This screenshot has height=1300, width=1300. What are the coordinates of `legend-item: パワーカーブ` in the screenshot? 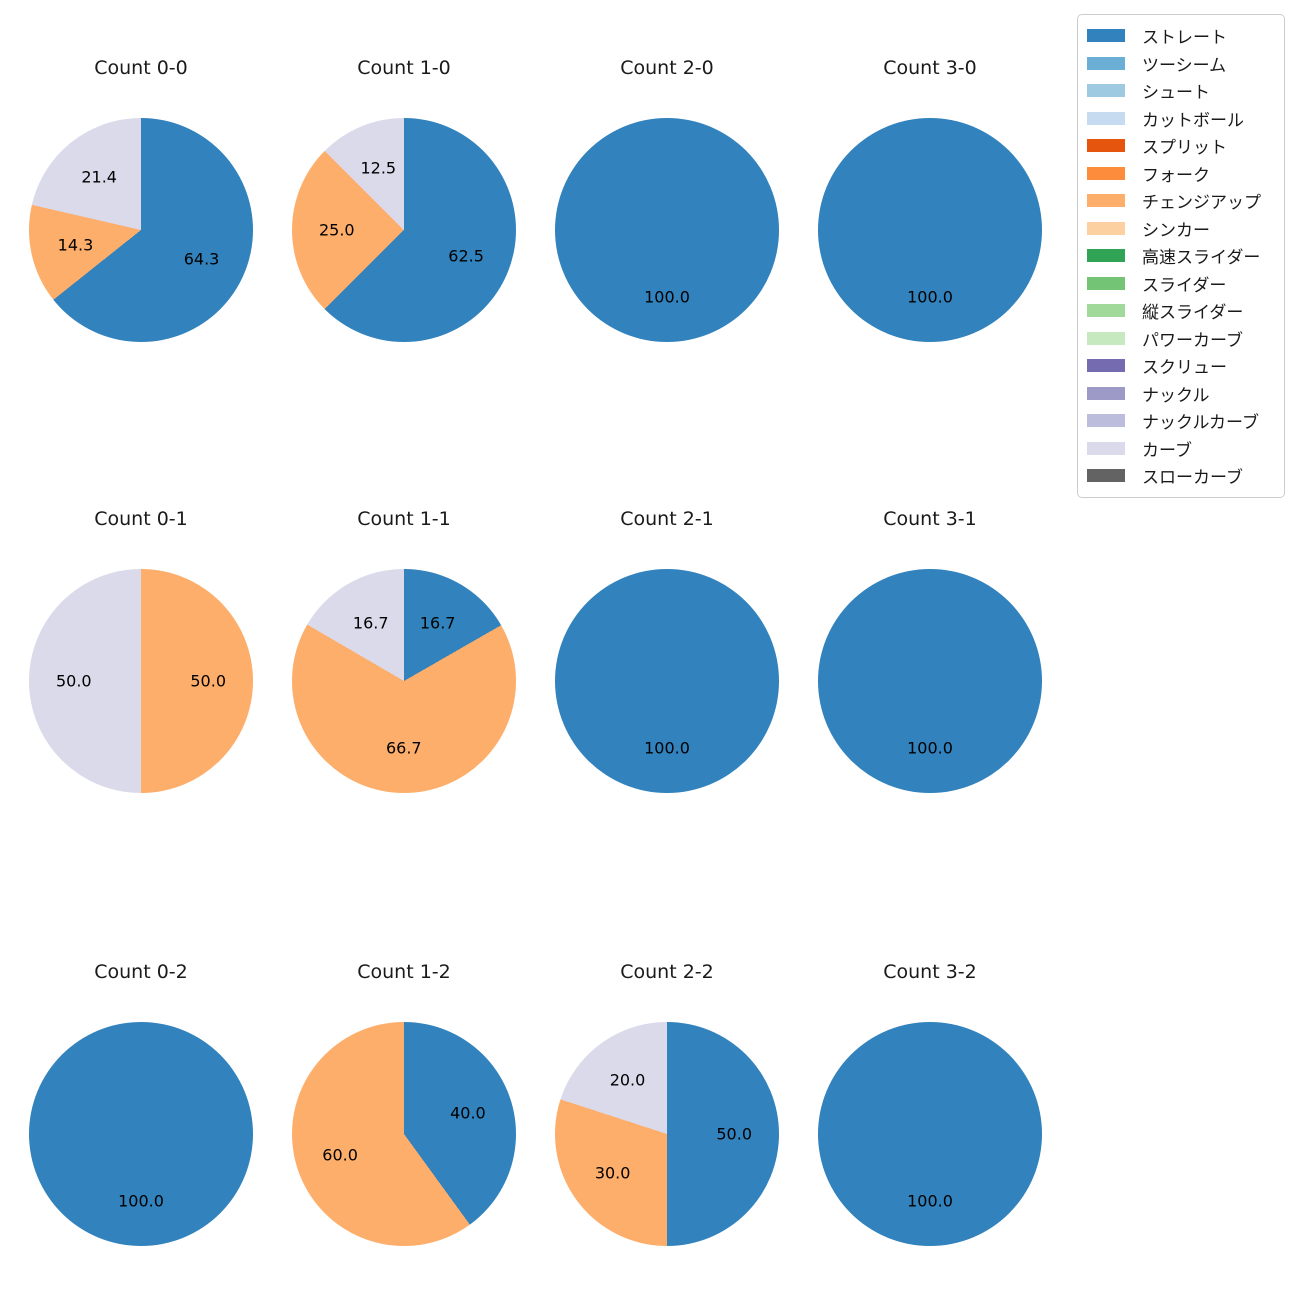 It's located at (1181, 339).